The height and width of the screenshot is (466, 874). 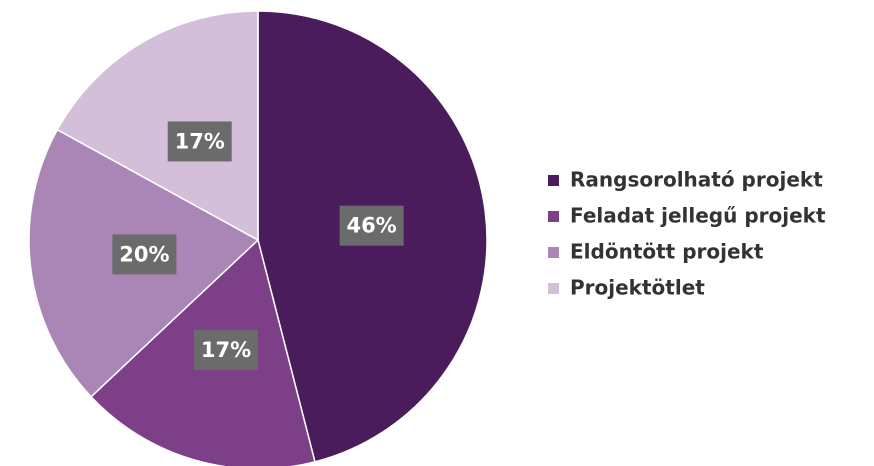 I want to click on legend-label: Eldöntött projekt, so click(x=667, y=252).